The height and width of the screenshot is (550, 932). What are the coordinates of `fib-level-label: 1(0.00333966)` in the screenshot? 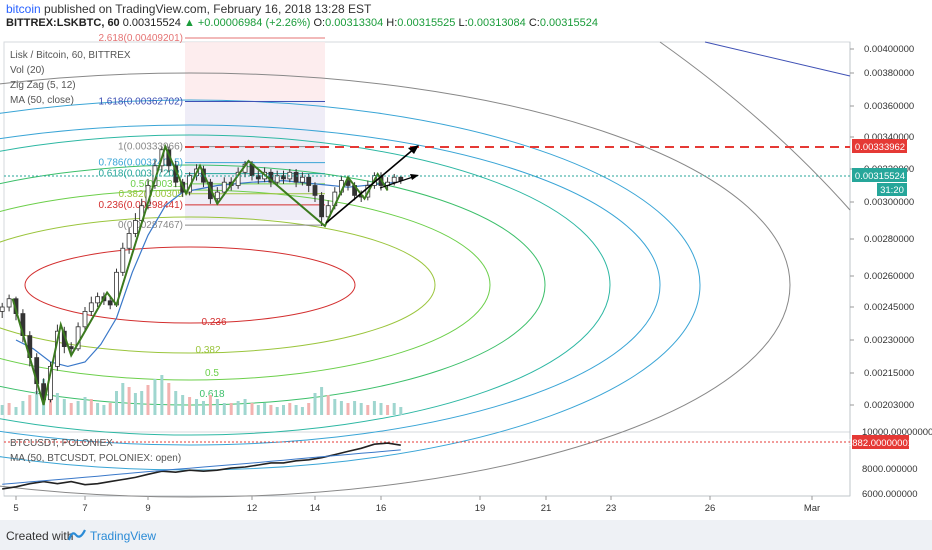 It's located at (150, 147).